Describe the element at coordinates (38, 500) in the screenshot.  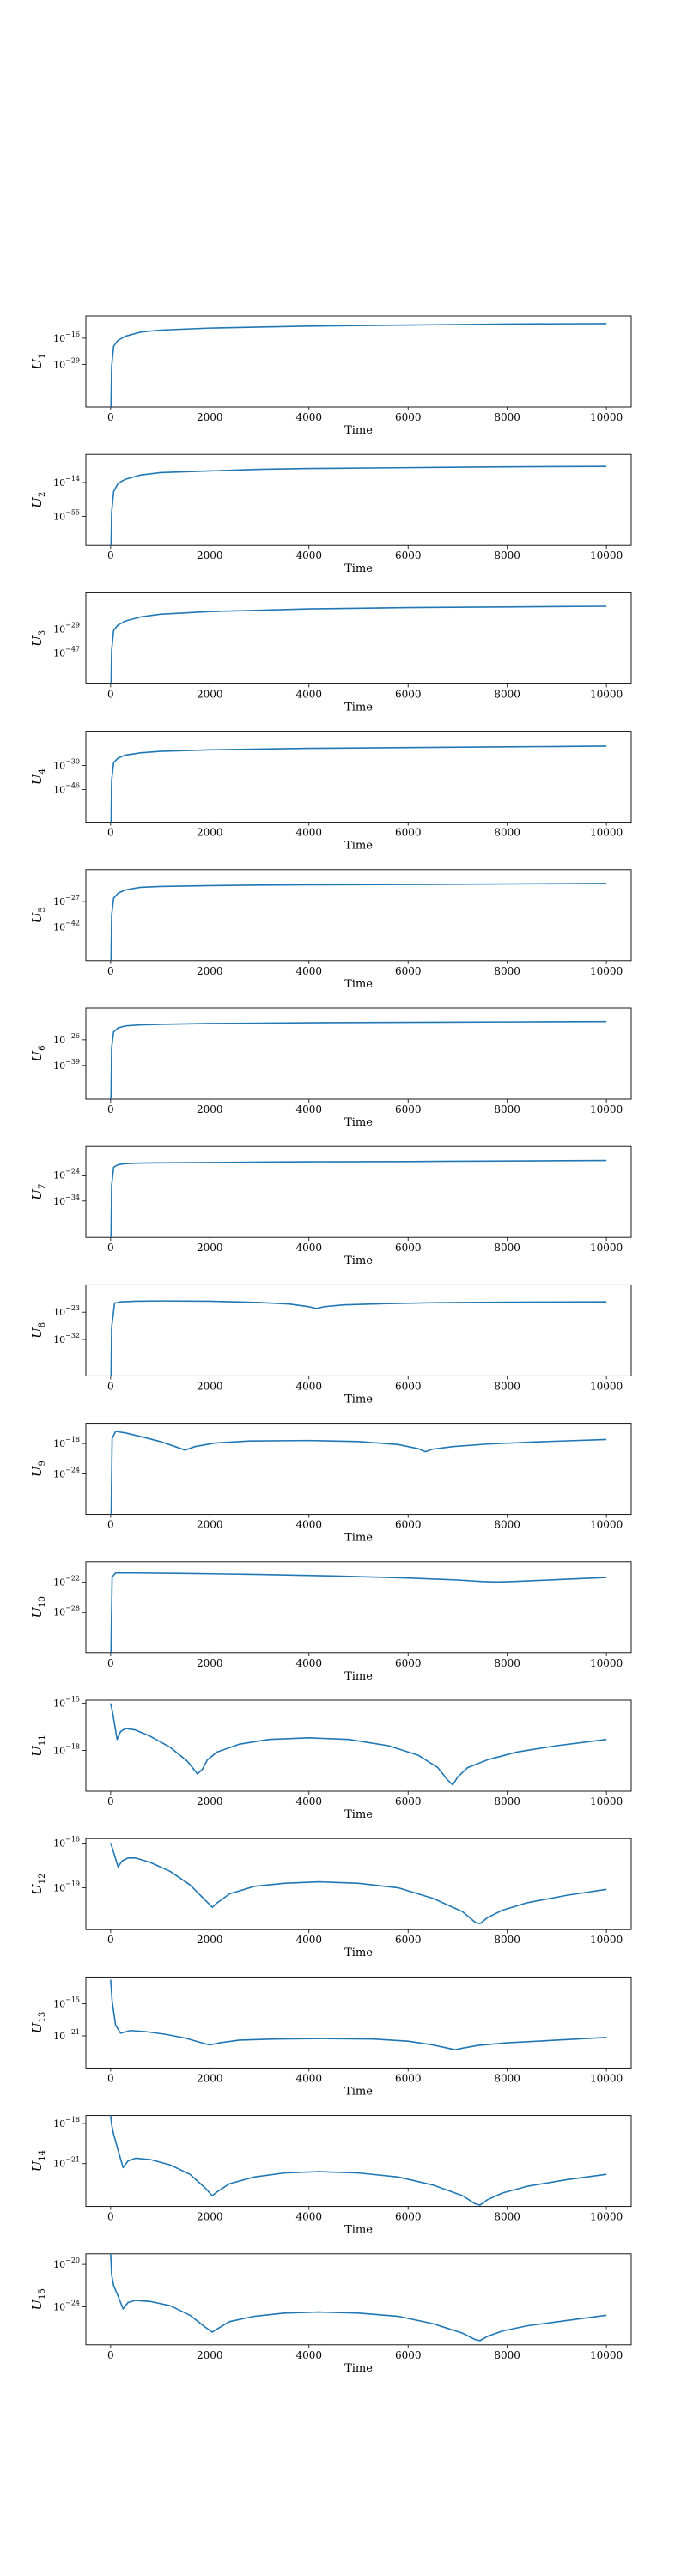
I see `y-axis-label: U2` at that location.